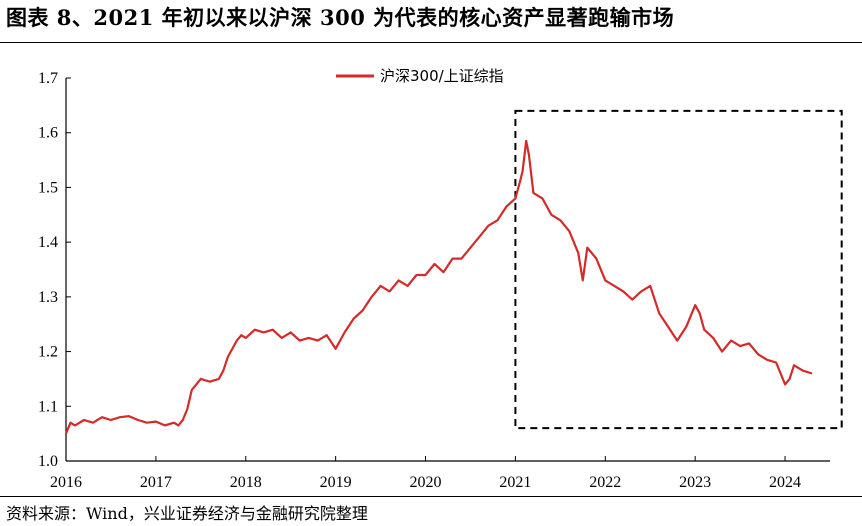 This screenshot has height=526, width=862. Describe the element at coordinates (246, 482) in the screenshot. I see `x-tick-label: 2018` at that location.